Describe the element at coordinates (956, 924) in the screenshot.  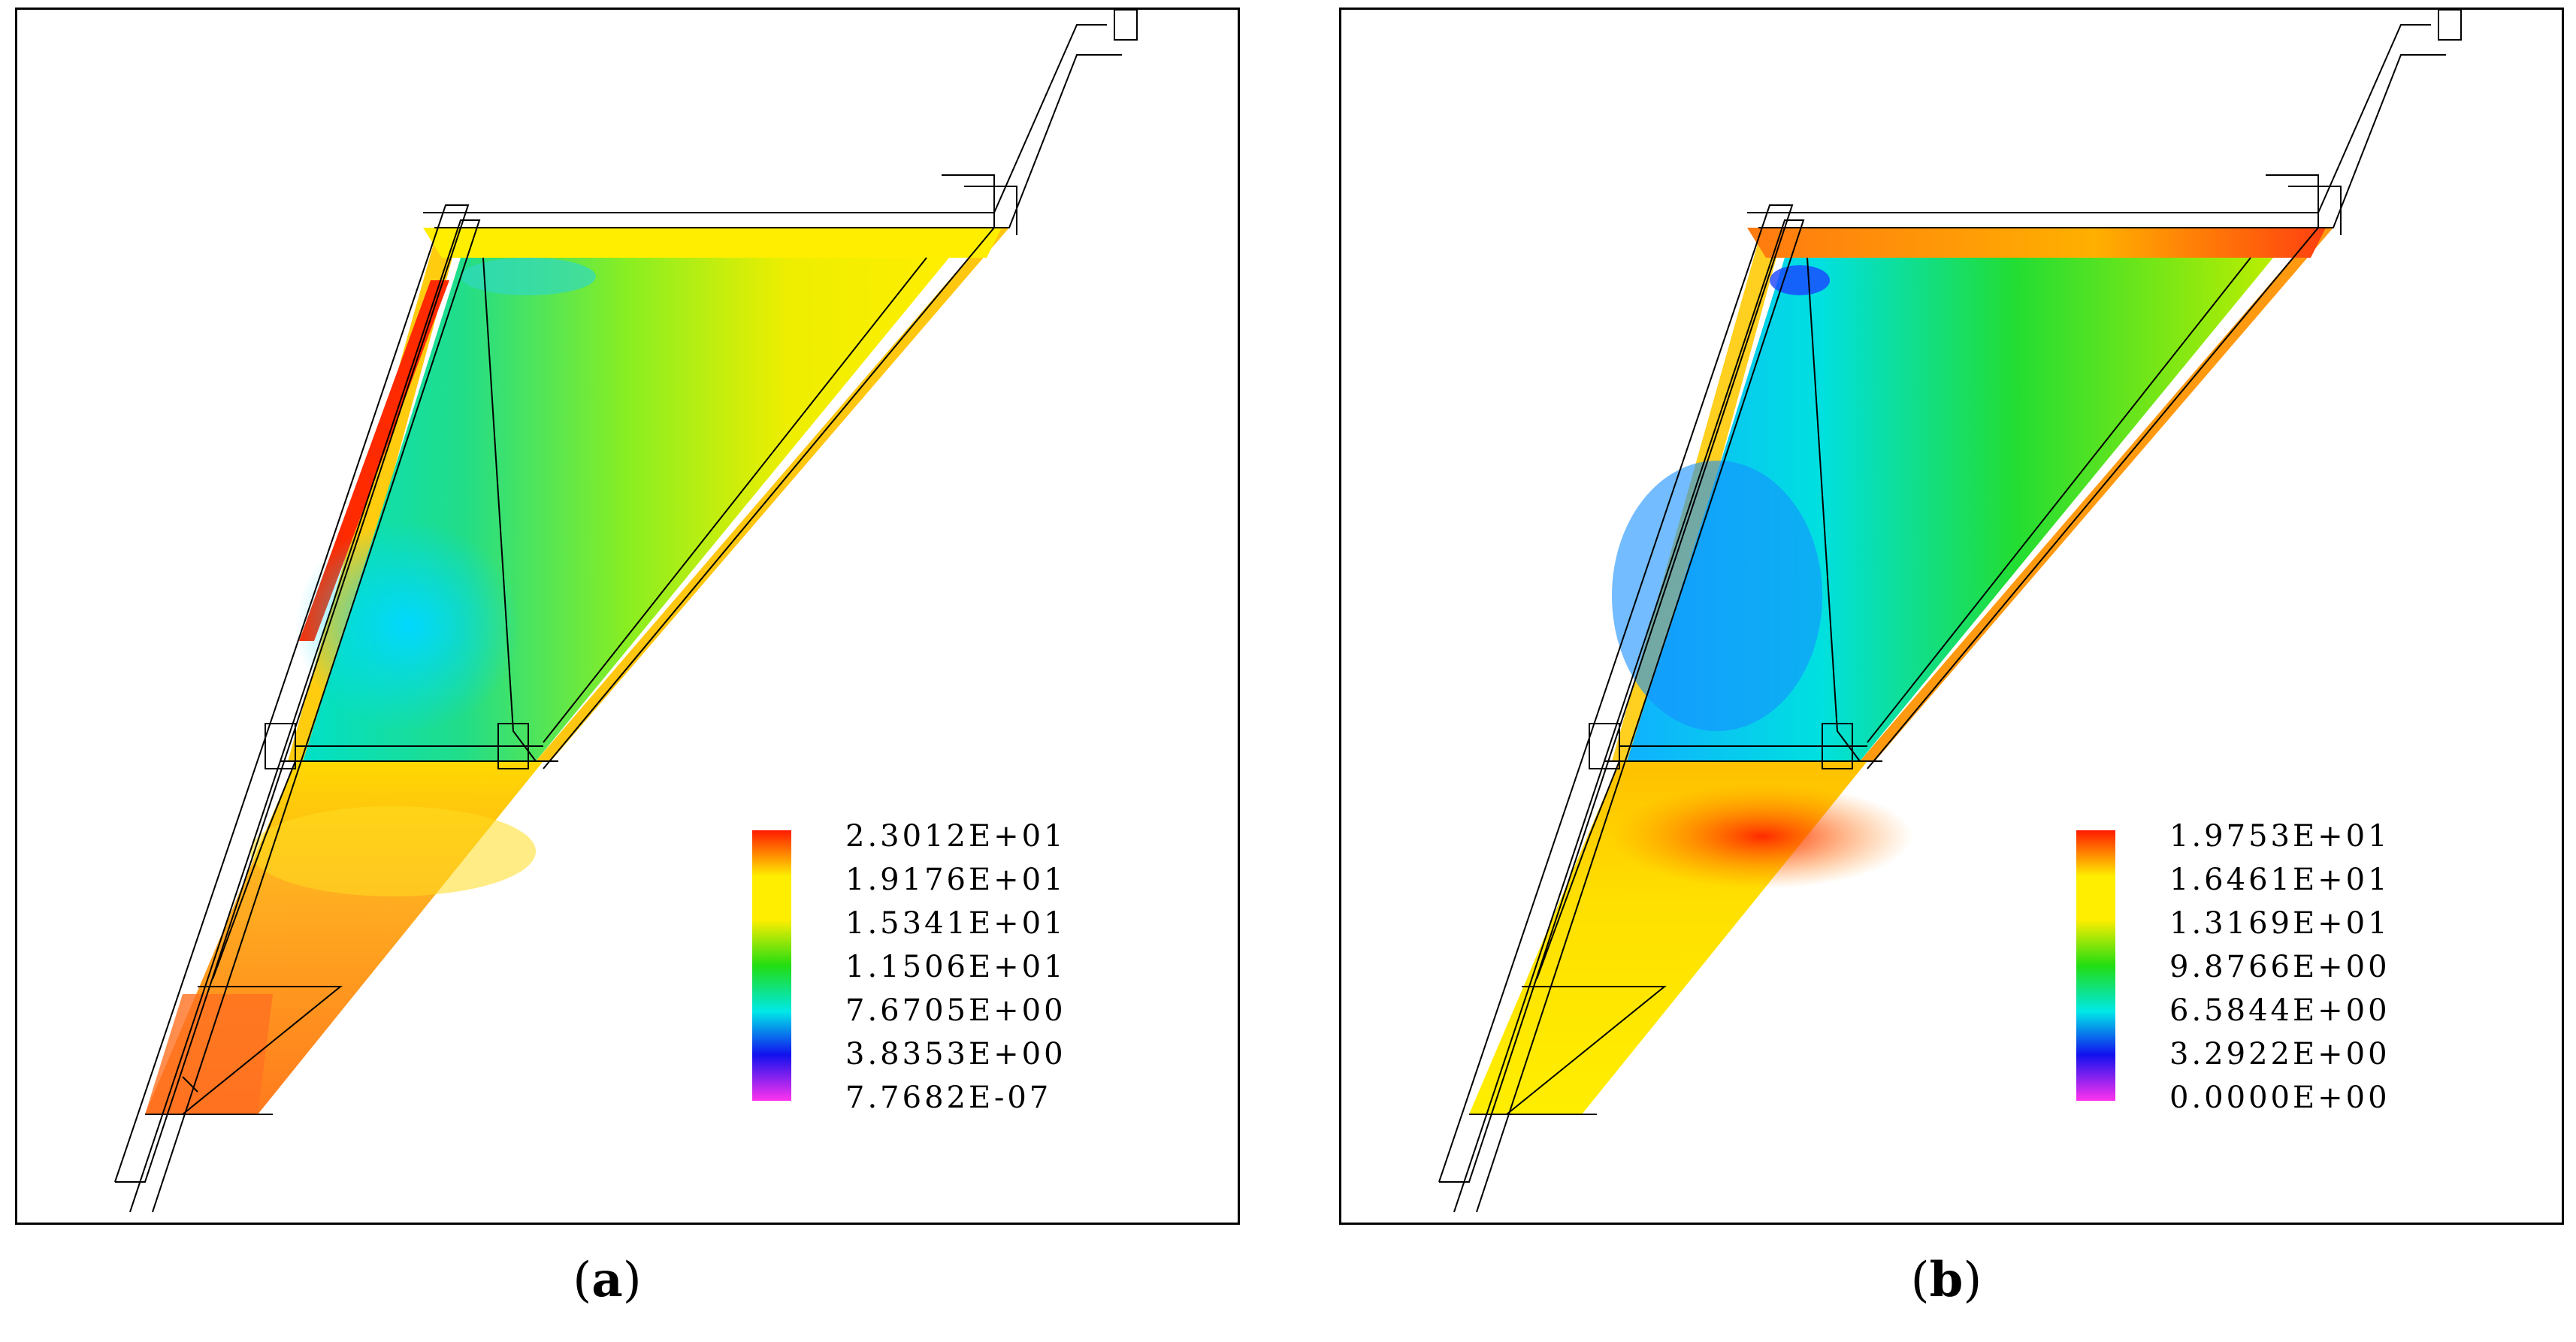
I see `legend-label: 1.5341E+01` at that location.